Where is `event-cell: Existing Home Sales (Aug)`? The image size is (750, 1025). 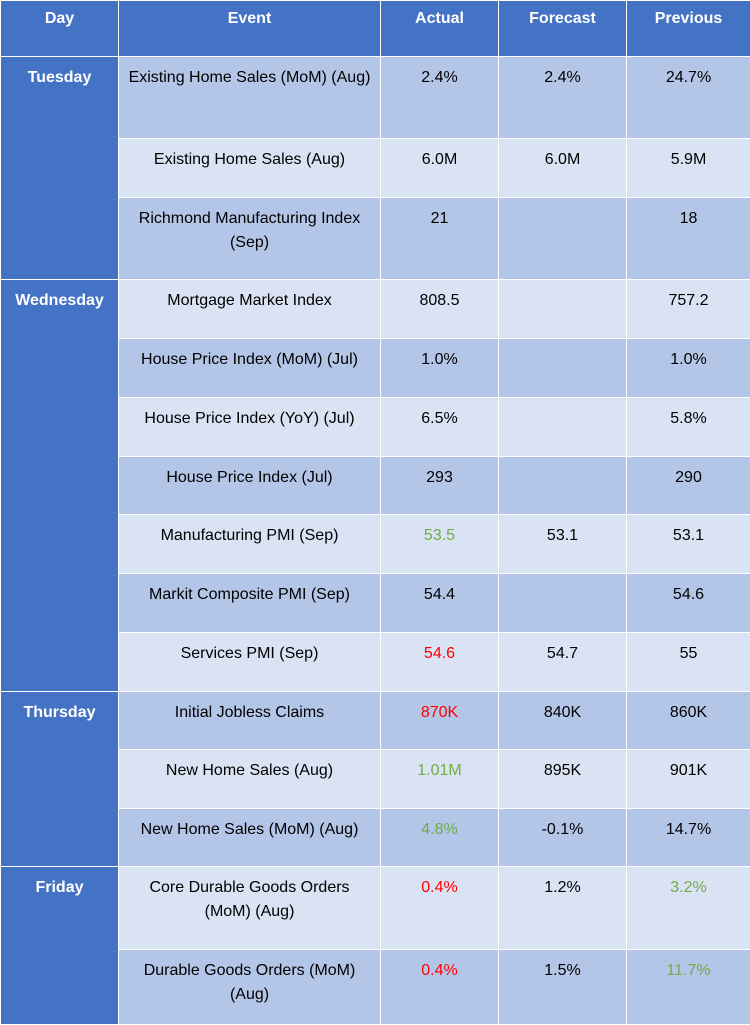
event-cell: Existing Home Sales (Aug) is located at coordinates (250, 168).